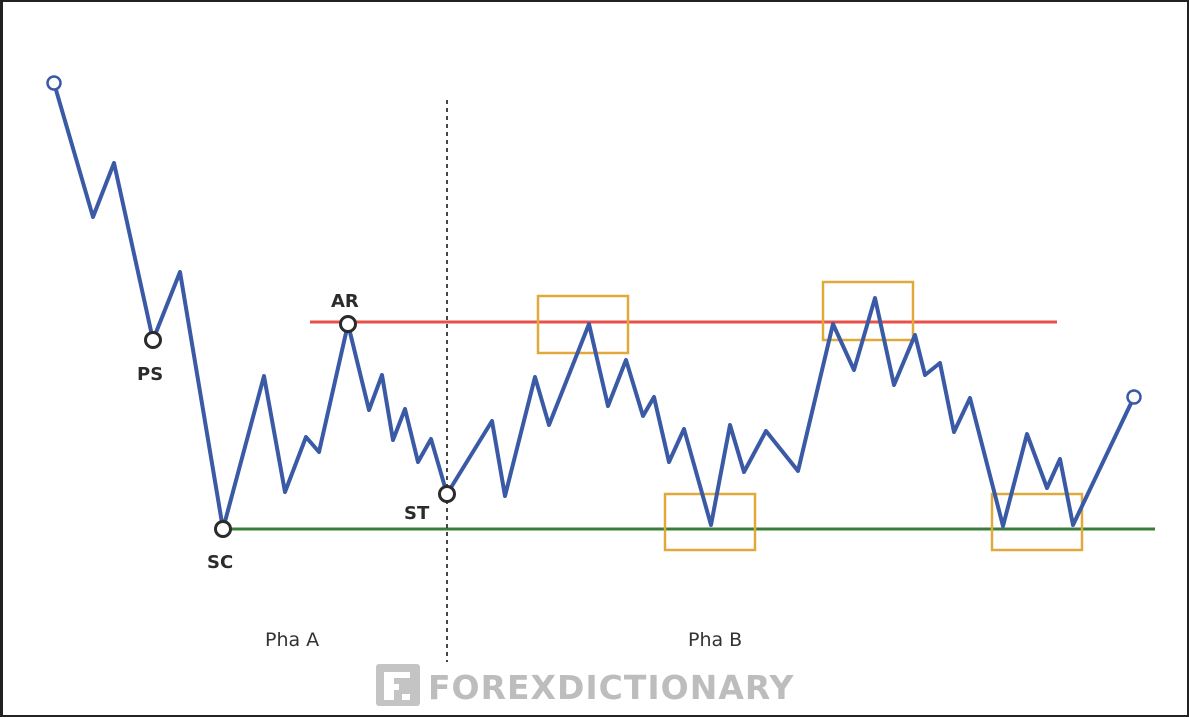 The height and width of the screenshot is (719, 1189). Describe the element at coordinates (292, 640) in the screenshot. I see `phase-a-label: Pha A` at that location.